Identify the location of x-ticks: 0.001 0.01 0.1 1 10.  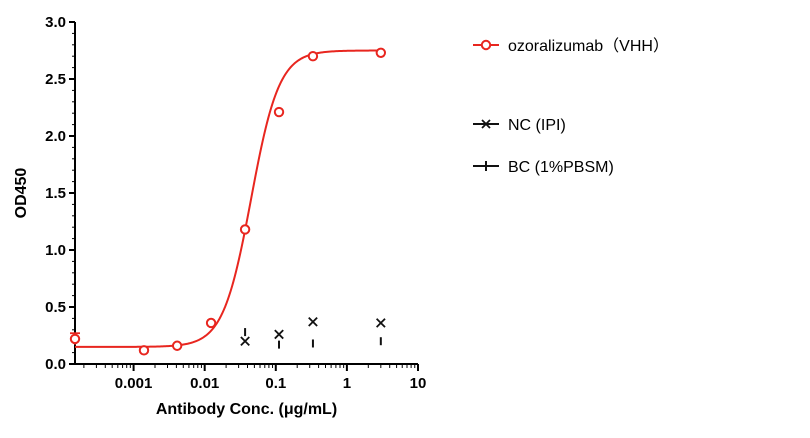
(255, 378).